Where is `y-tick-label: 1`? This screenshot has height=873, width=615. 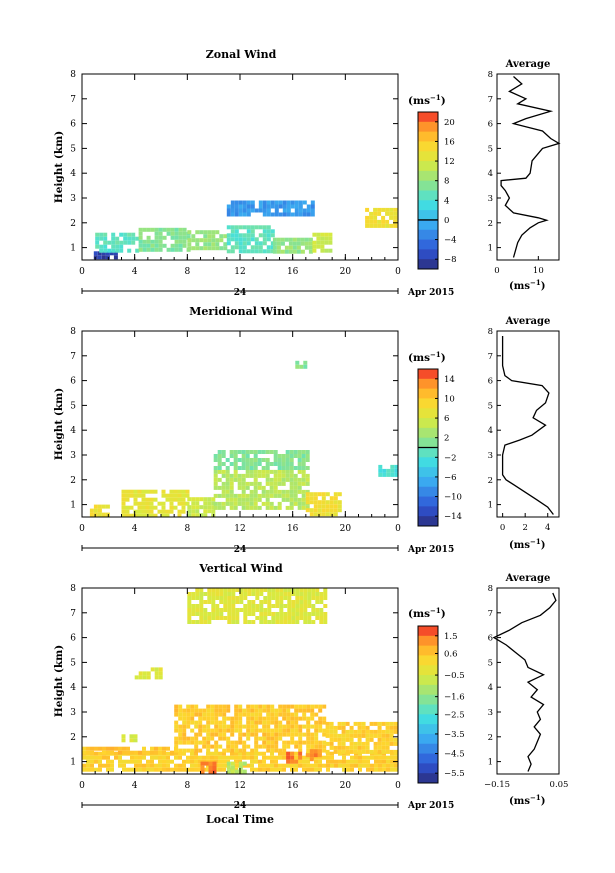 y-tick-label: 1 is located at coordinates (73, 763).